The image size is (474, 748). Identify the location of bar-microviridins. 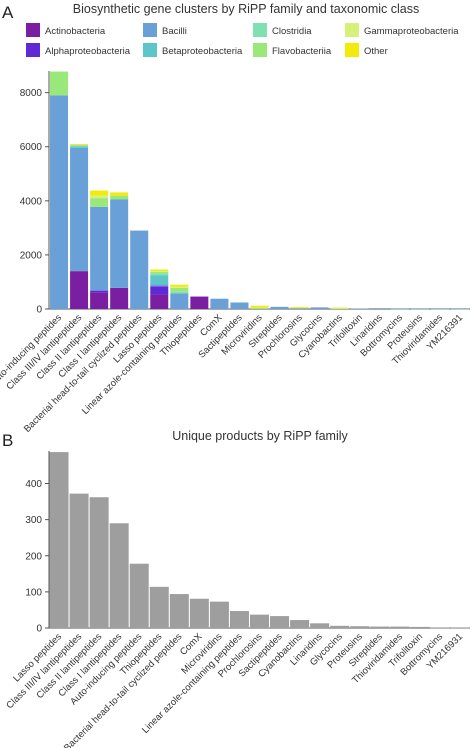
(219, 614).